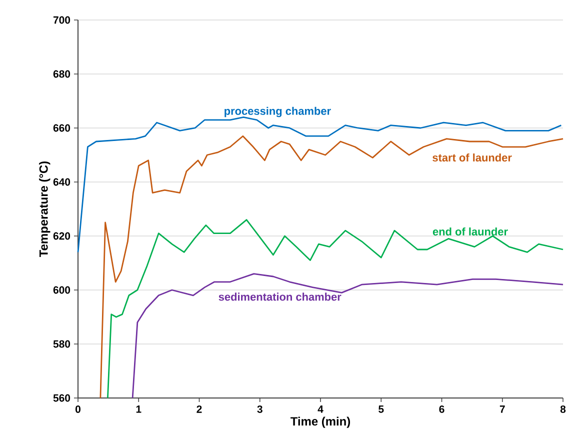 Image resolution: width=572 pixels, height=446 pixels. What do you see at coordinates (441, 409) in the screenshot?
I see `x-tick-label: 6` at bounding box center [441, 409].